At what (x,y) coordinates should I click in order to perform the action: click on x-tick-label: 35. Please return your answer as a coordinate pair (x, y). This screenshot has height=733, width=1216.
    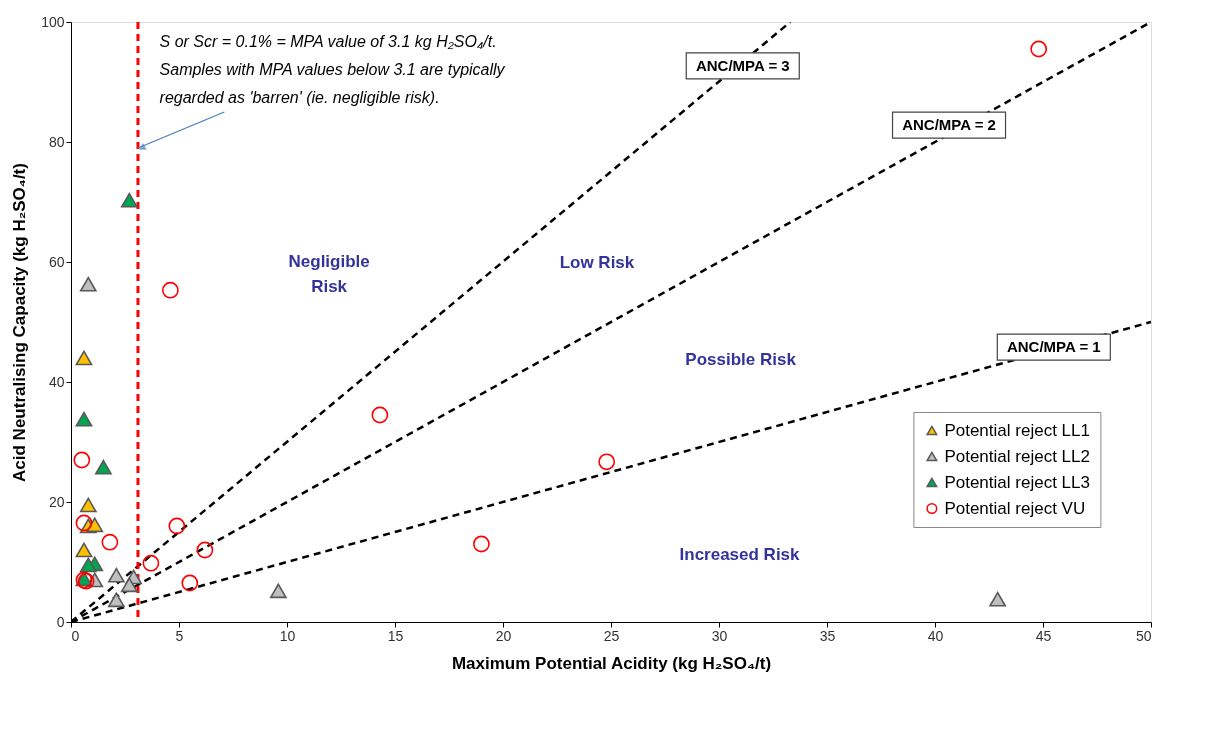
    Looking at the image, I should click on (827, 635).